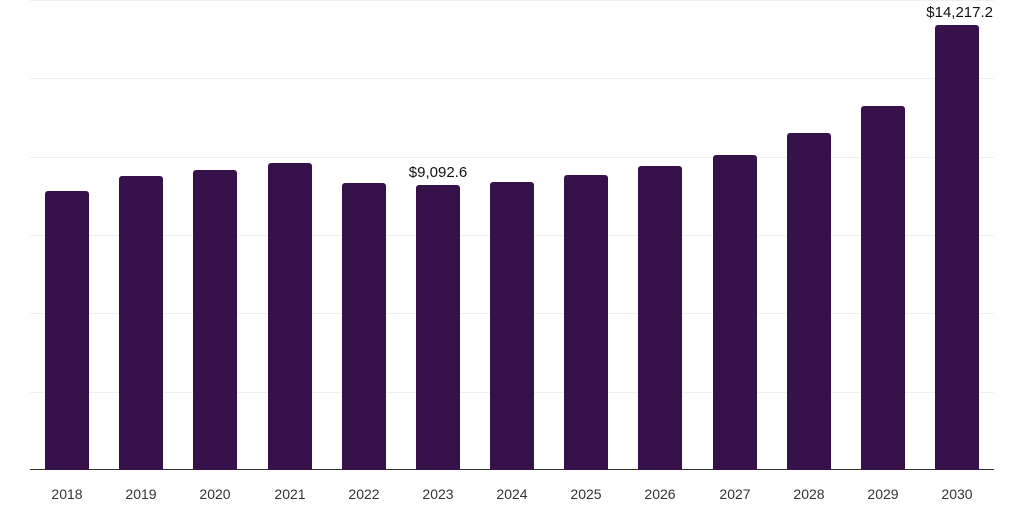  Describe the element at coordinates (67, 494) in the screenshot. I see `x-tick-label: 2018` at that location.